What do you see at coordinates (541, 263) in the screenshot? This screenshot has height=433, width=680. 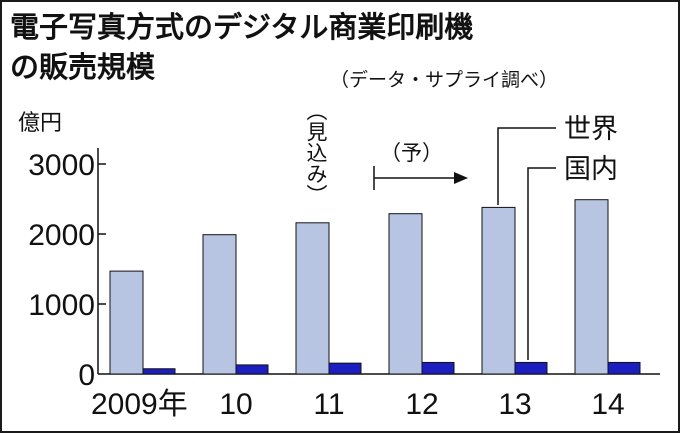 I see `legend-callout-domestic-line` at bounding box center [541, 263].